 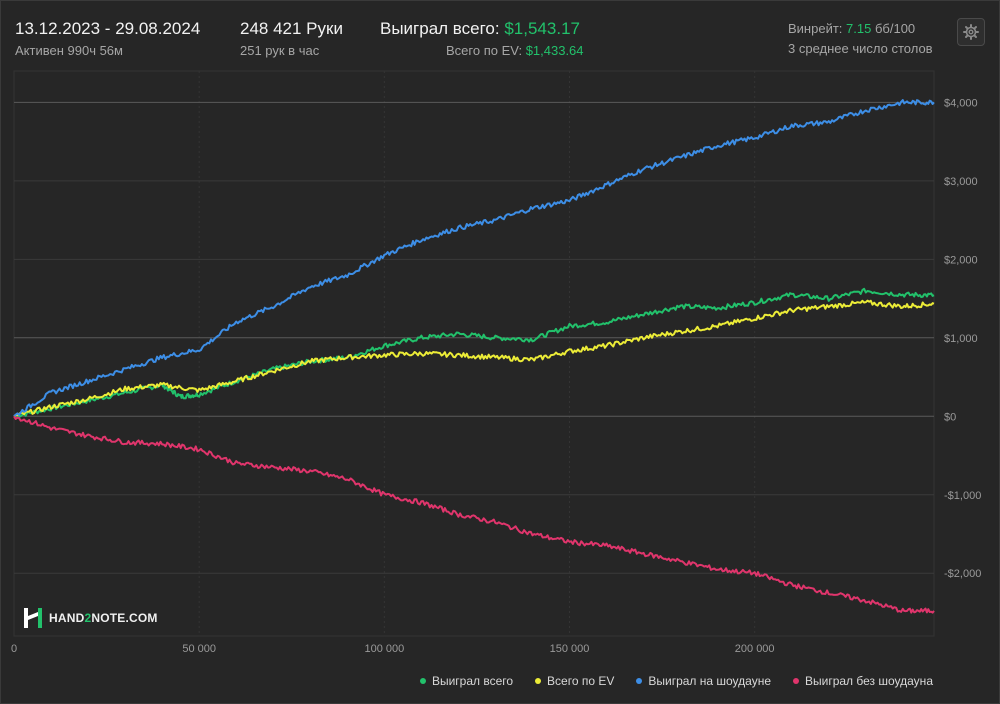 I want to click on x-tick-label: 200 000, so click(x=755, y=649).